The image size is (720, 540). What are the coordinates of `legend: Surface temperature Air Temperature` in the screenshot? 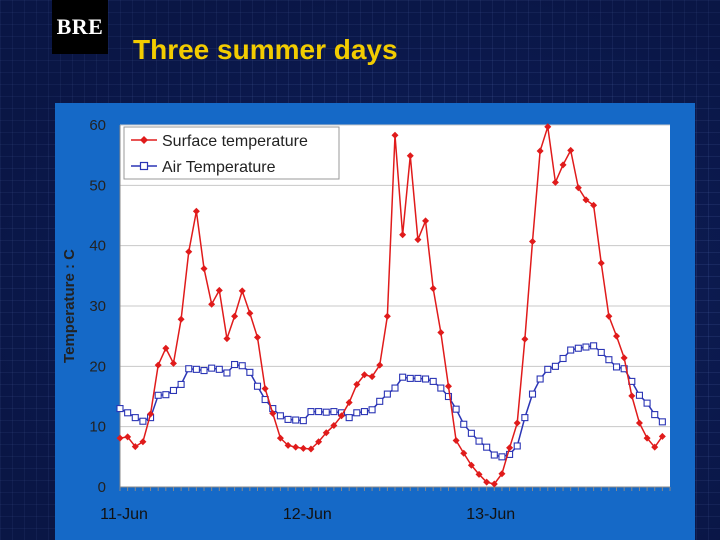 It's located at (231, 153).